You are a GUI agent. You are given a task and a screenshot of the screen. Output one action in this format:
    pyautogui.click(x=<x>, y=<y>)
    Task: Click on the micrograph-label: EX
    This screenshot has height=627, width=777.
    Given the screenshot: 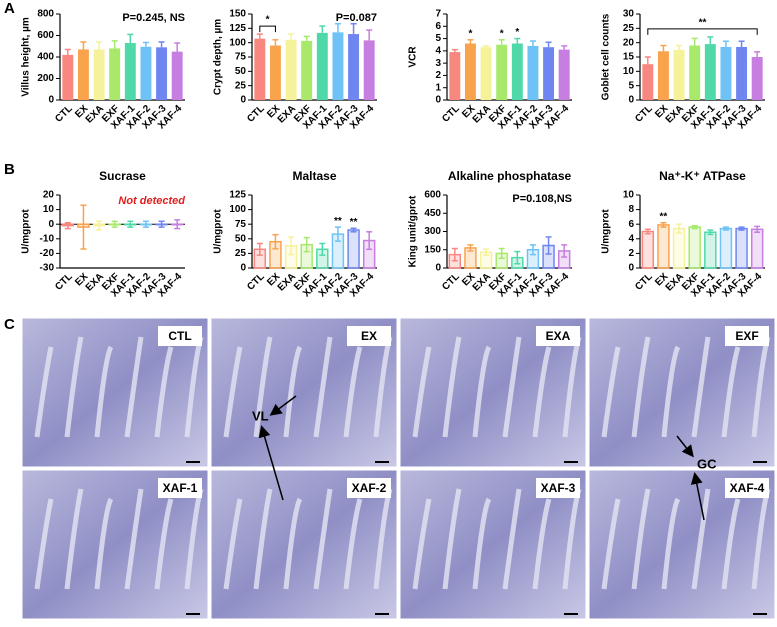 What is the action you would take?
    pyautogui.click(x=369, y=336)
    